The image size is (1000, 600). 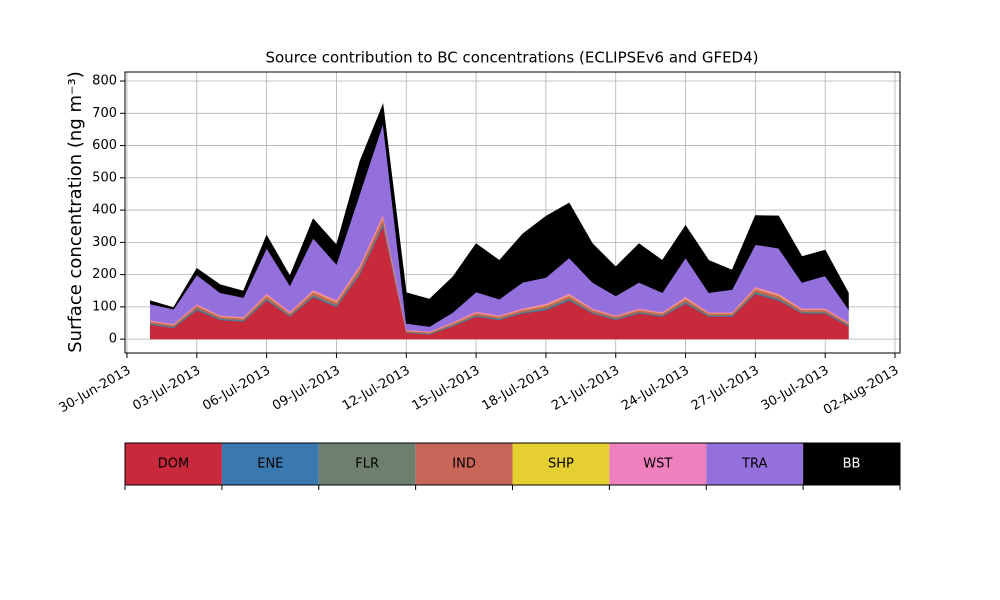 I want to click on x-tick-label: 09-Jul-2013, so click(x=306, y=388).